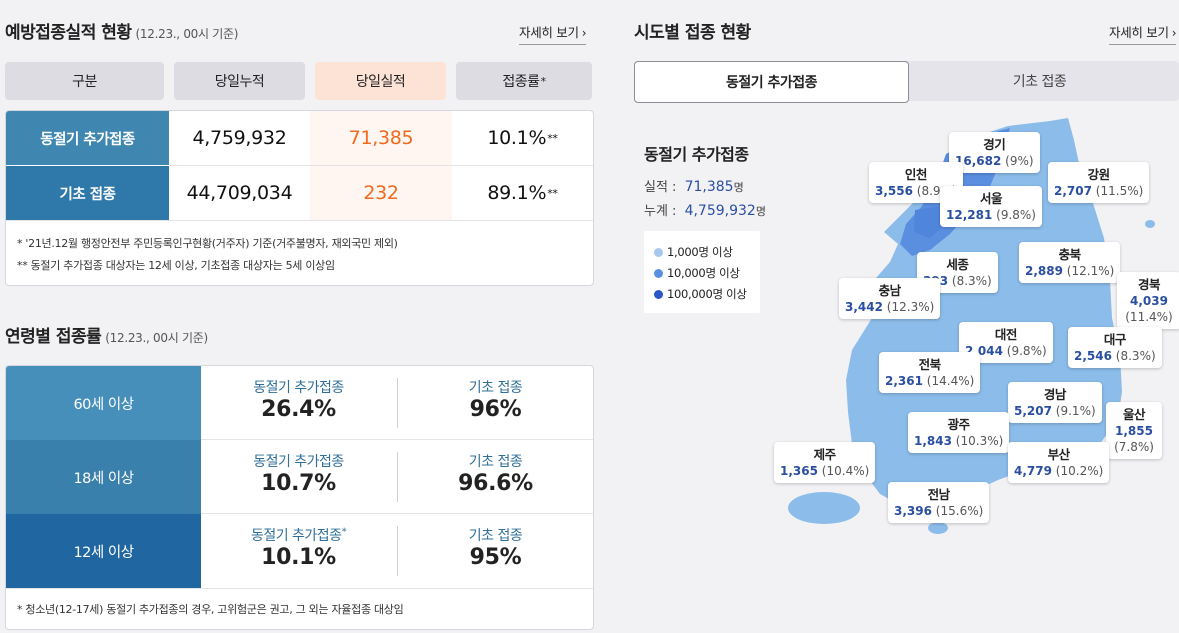 The image size is (1179, 633). What do you see at coordinates (1075, 411) in the screenshot?
I see `region-pct: (9.1%)` at bounding box center [1075, 411].